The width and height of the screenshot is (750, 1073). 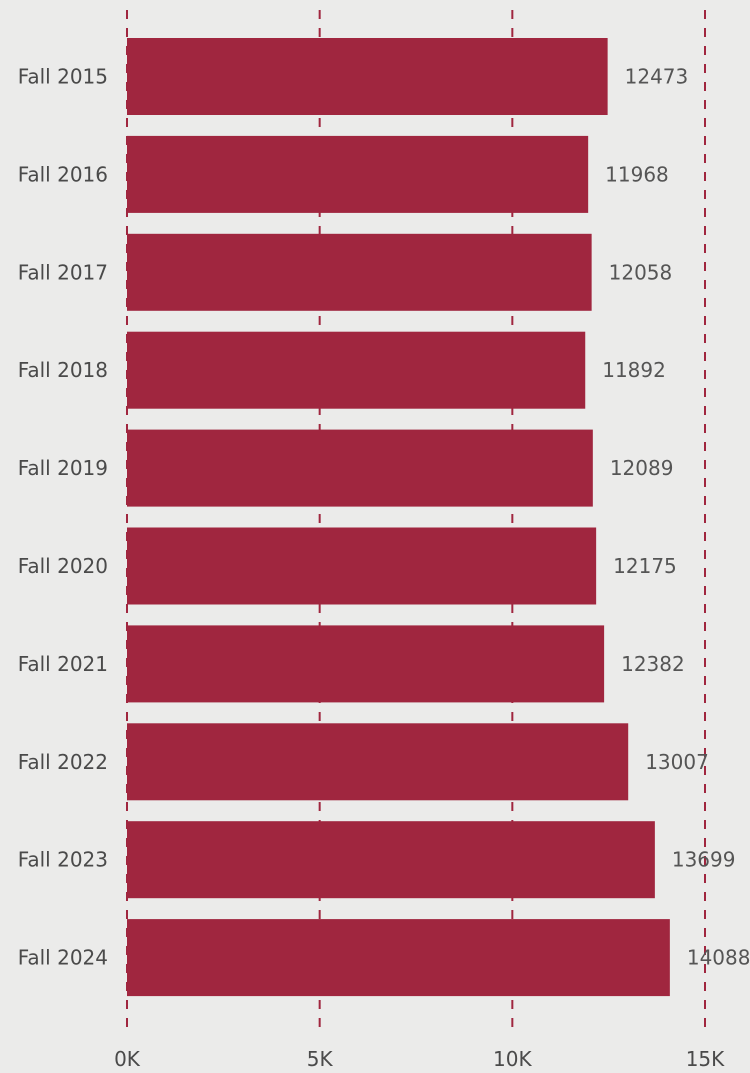 I want to click on value-label-fall-2019: 12089, so click(x=642, y=468).